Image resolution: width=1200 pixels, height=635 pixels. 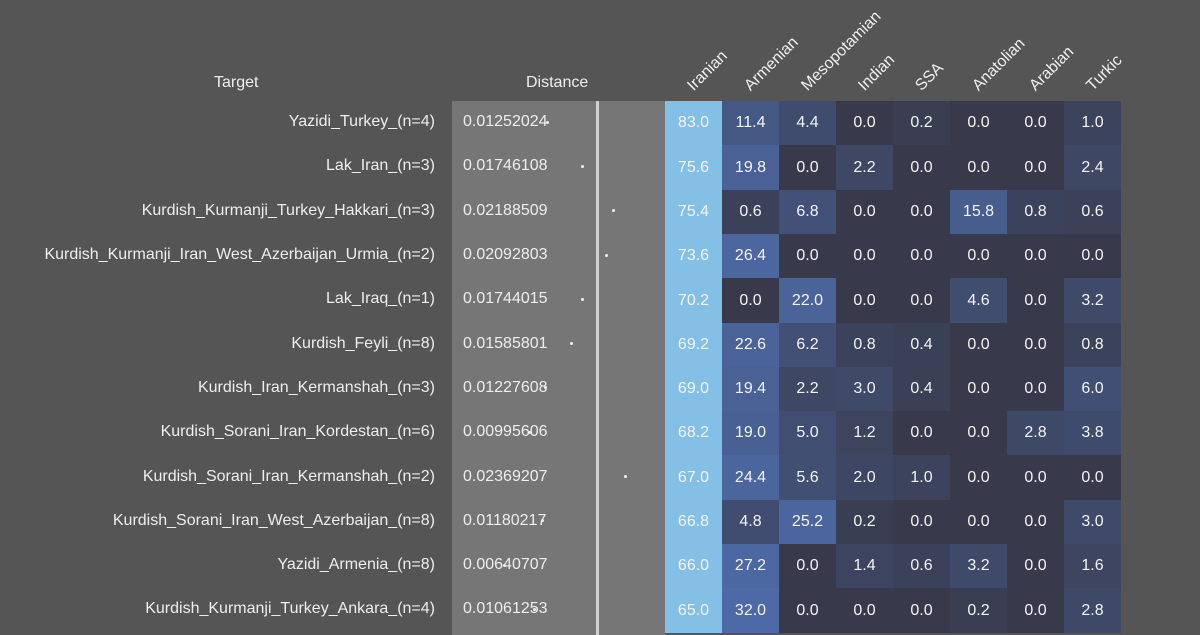 I want to click on heatmap-cell: 2.8, so click(x=1035, y=433).